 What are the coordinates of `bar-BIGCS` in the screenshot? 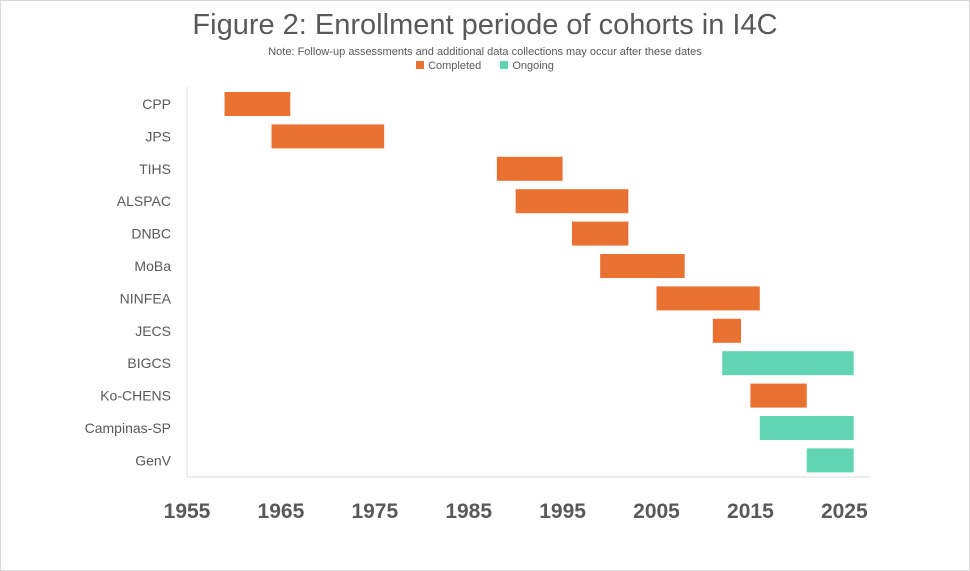 It's located at (788, 363).